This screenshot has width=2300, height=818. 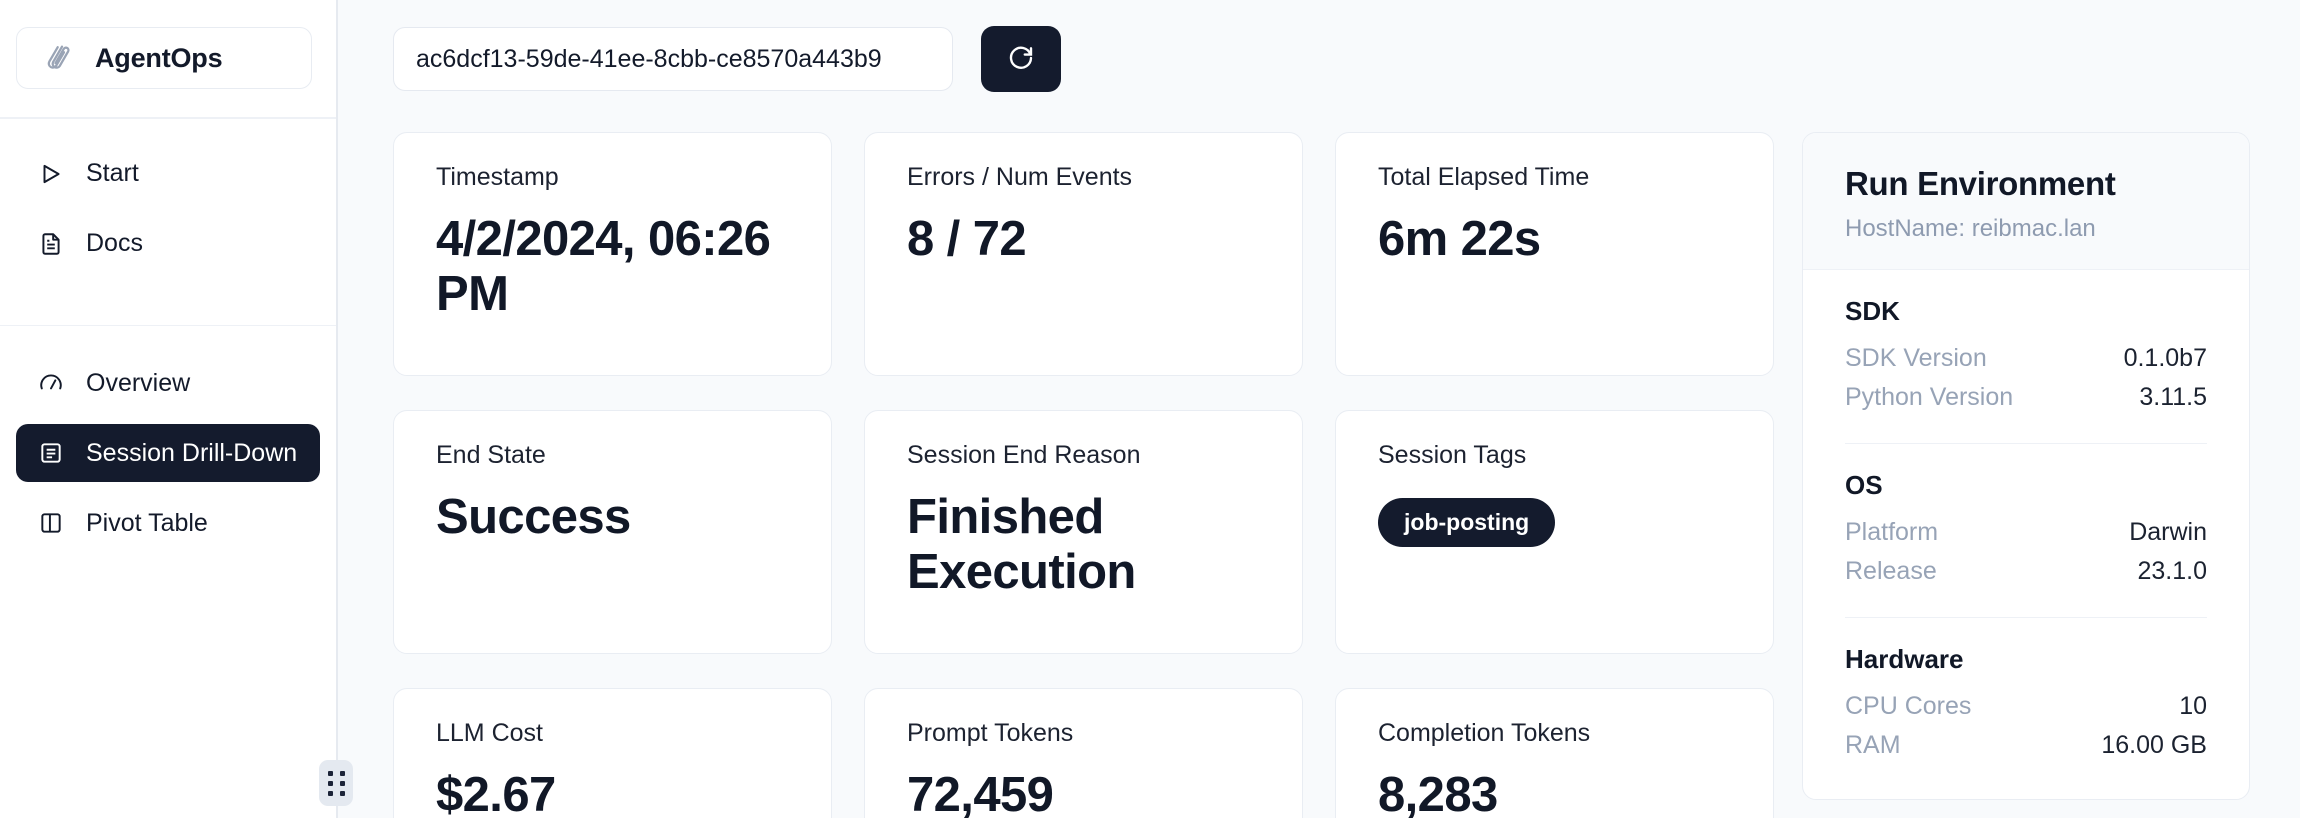 I want to click on card-label: End State, so click(x=491, y=455).